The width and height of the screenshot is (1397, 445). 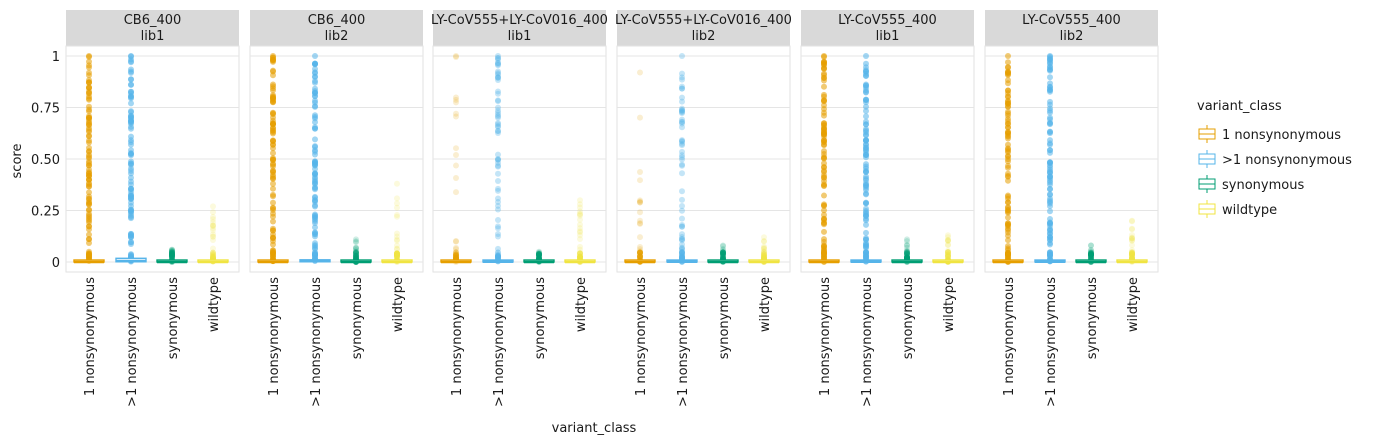 What do you see at coordinates (56, 263) in the screenshot?
I see `y-tick-label: 0` at bounding box center [56, 263].